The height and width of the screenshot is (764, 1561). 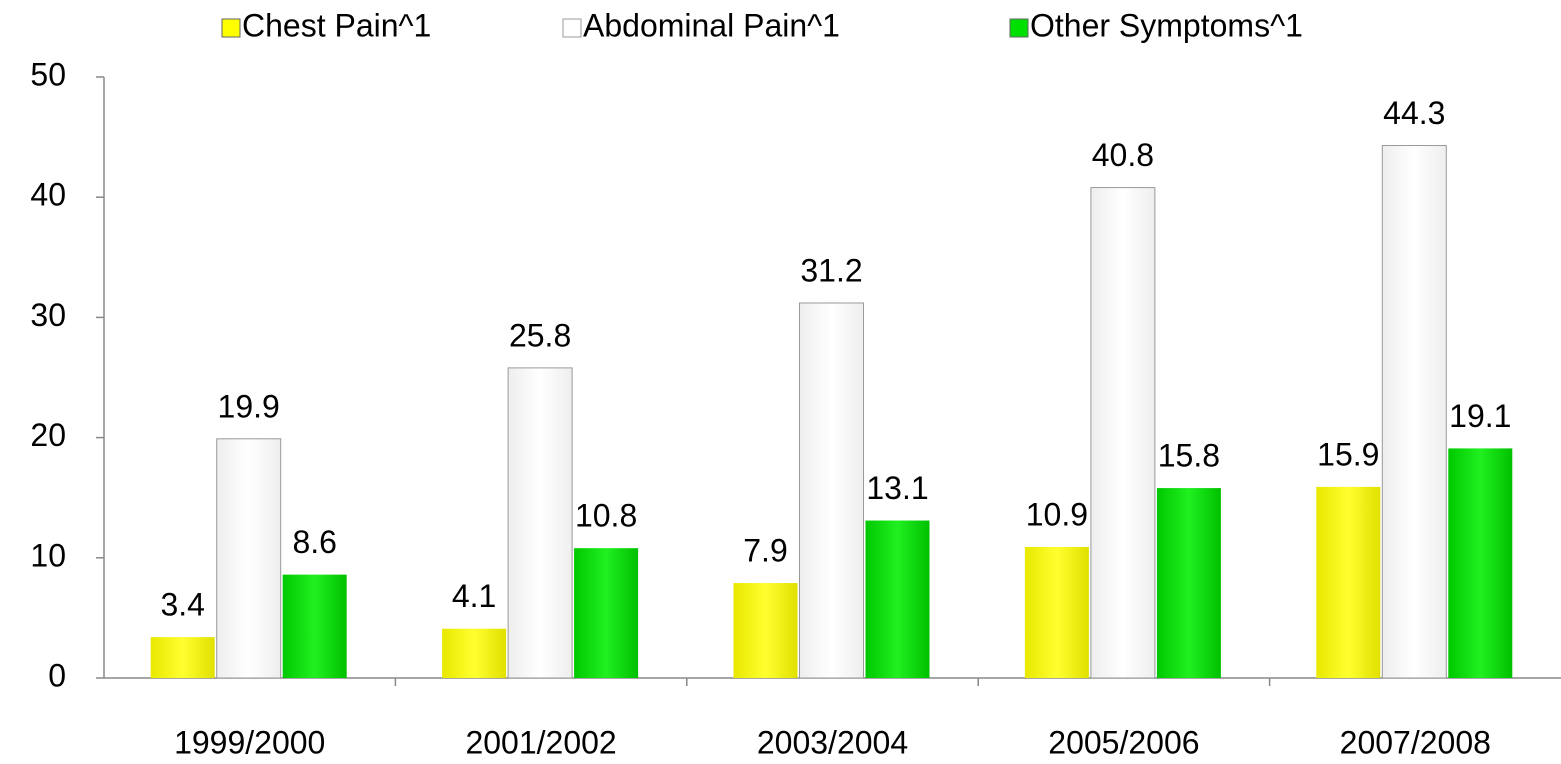 What do you see at coordinates (57, 675) in the screenshot?
I see `y-tick-label: 0` at bounding box center [57, 675].